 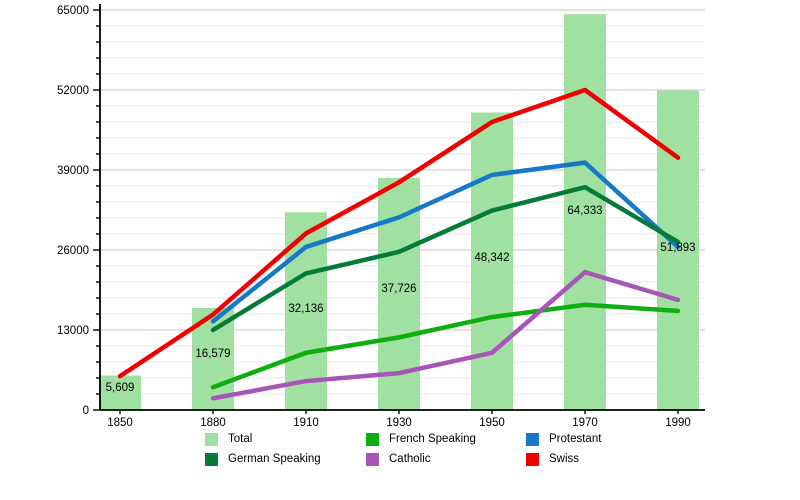 I want to click on chart-text: 5,609, so click(x=120, y=388).